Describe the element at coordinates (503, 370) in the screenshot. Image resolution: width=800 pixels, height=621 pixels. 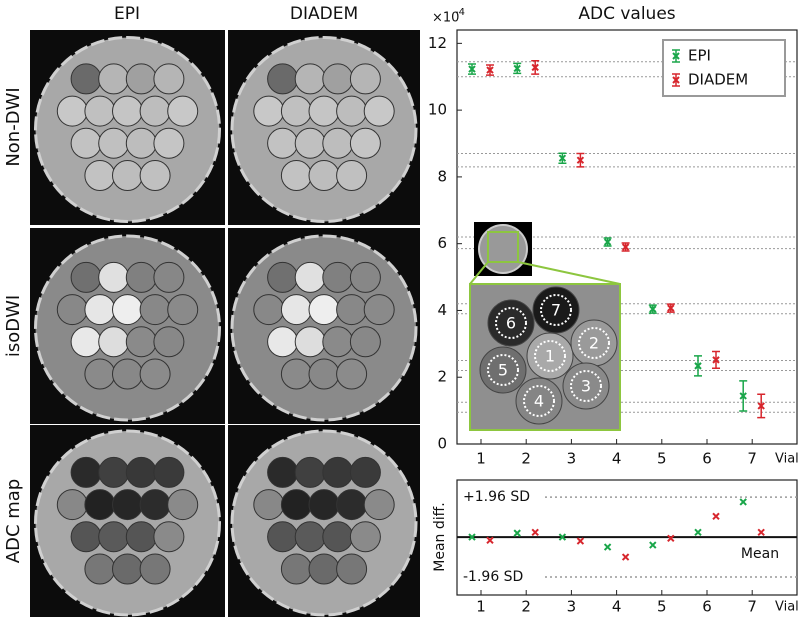
I see `inset-label: 5` at that location.